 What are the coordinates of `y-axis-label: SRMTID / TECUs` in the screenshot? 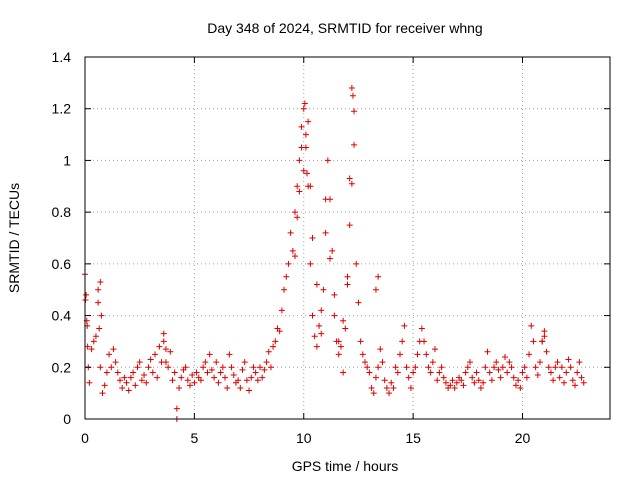 It's located at (14, 238).